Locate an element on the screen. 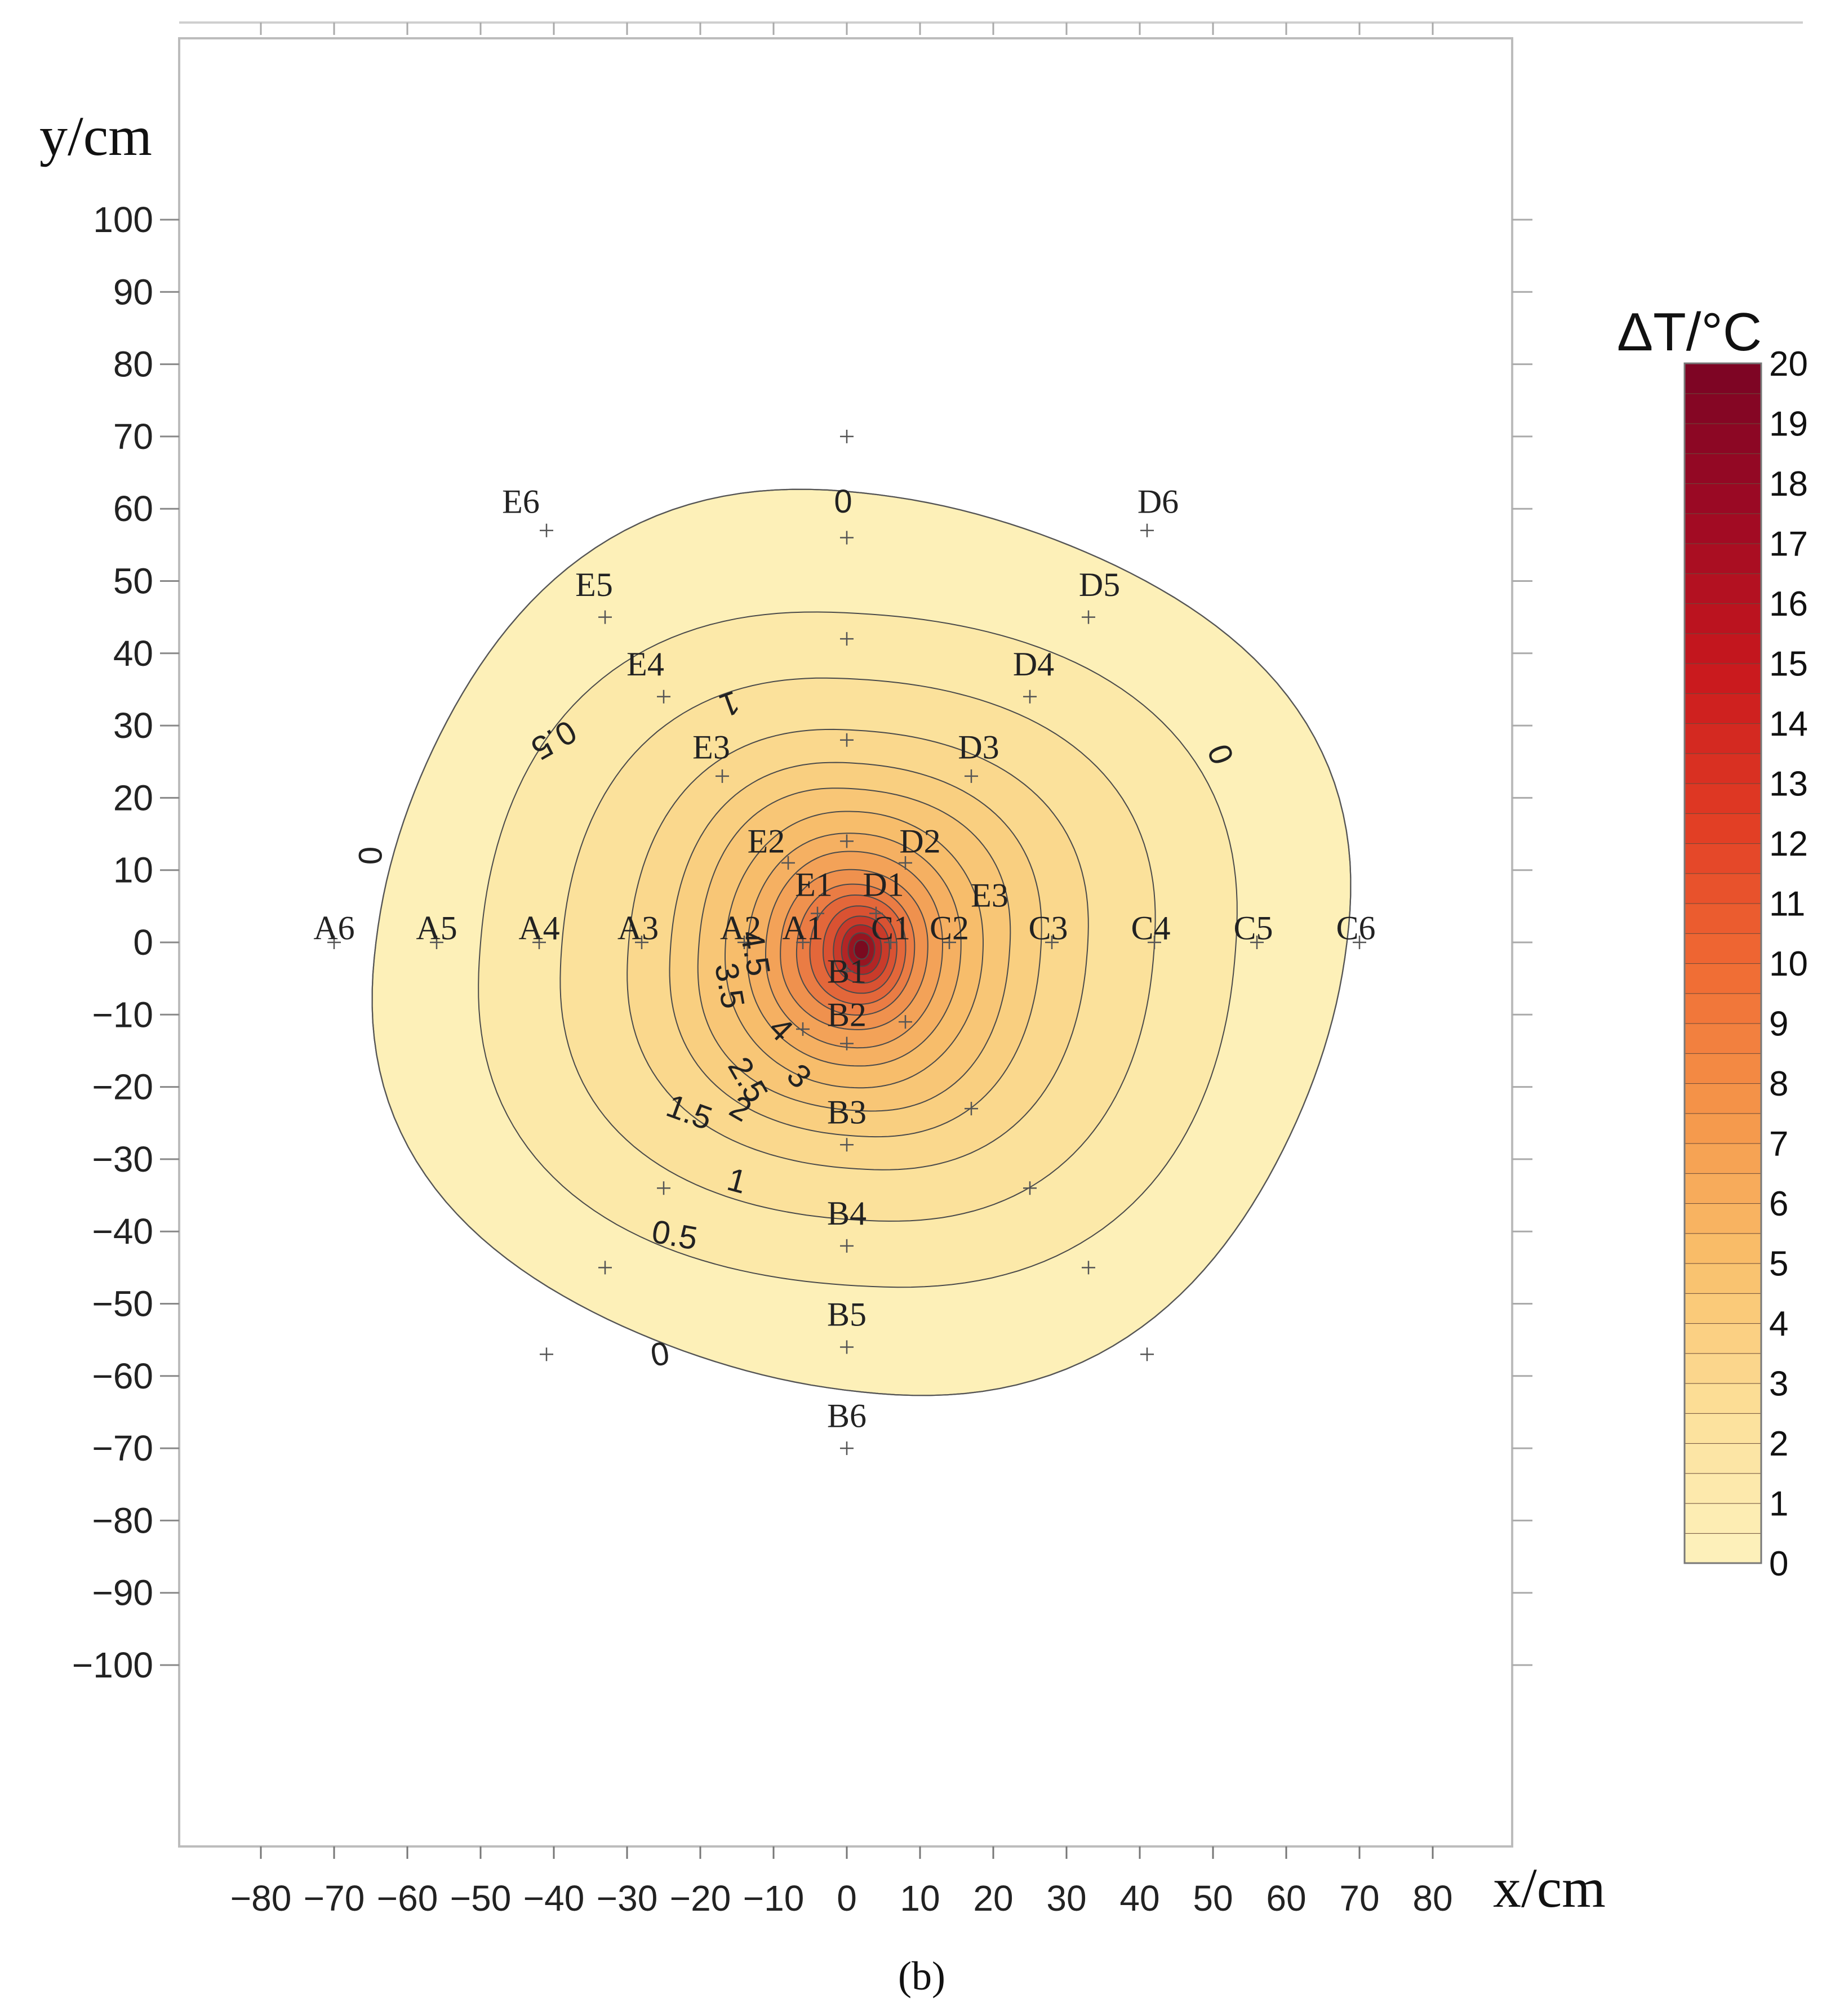 The image size is (1844, 2016). x-tick-label: −80 is located at coordinates (261, 1898).